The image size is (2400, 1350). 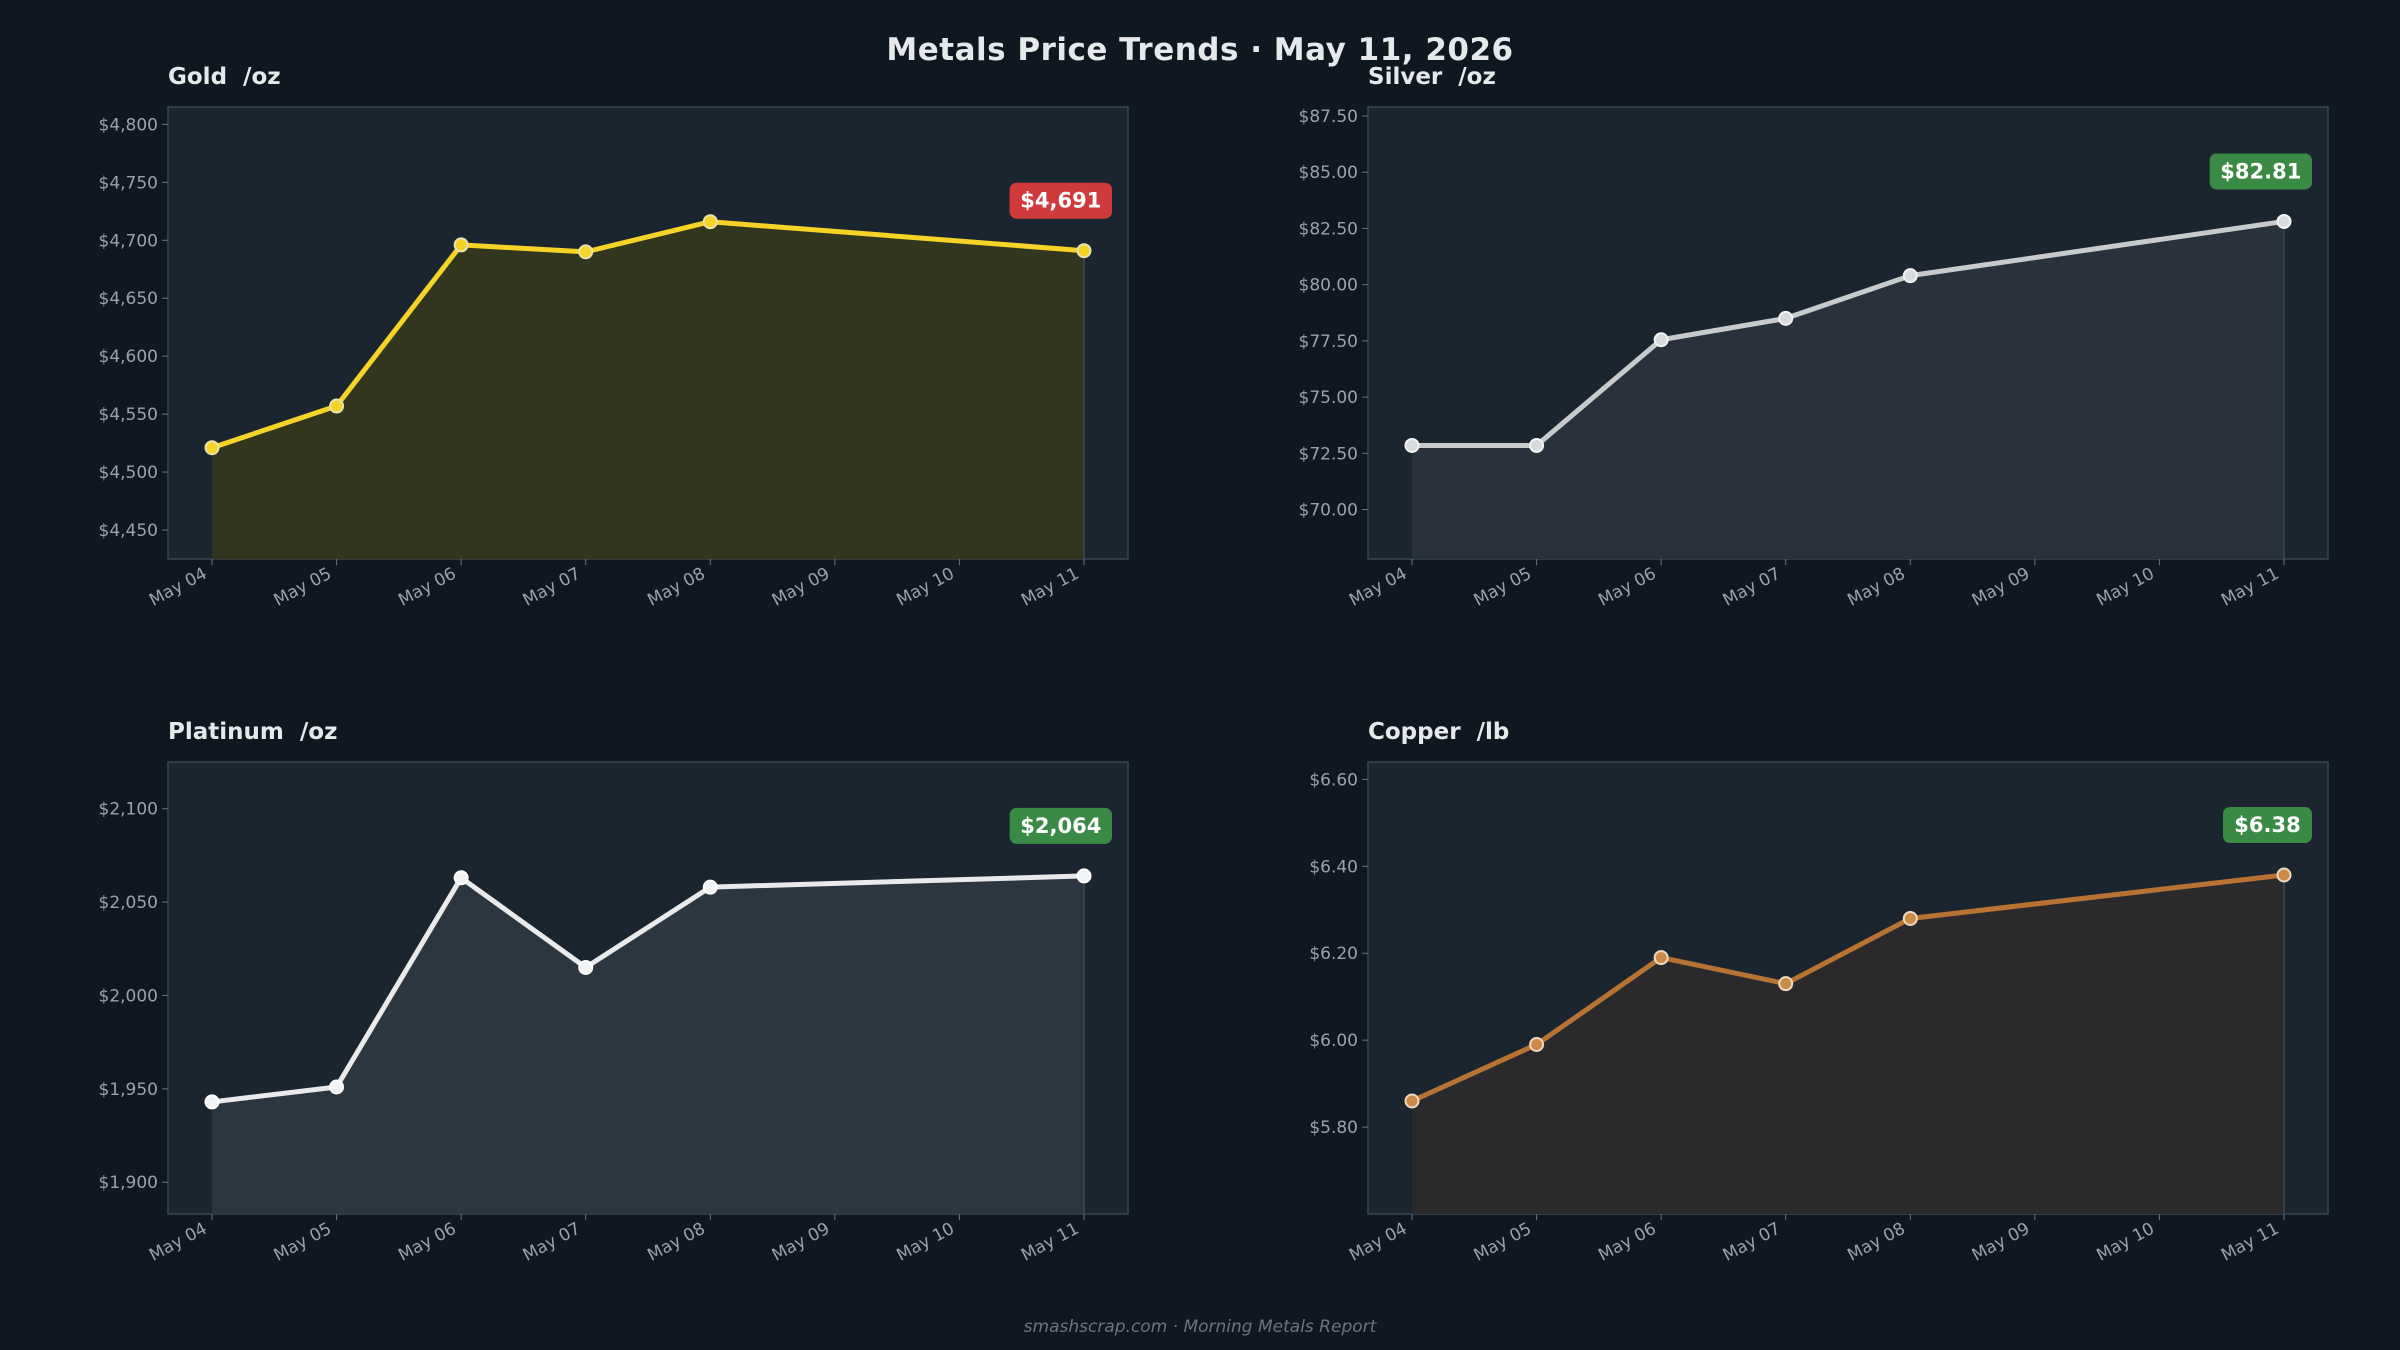 What do you see at coordinates (1328, 342) in the screenshot?
I see `y-tick-label: $77.50` at bounding box center [1328, 342].